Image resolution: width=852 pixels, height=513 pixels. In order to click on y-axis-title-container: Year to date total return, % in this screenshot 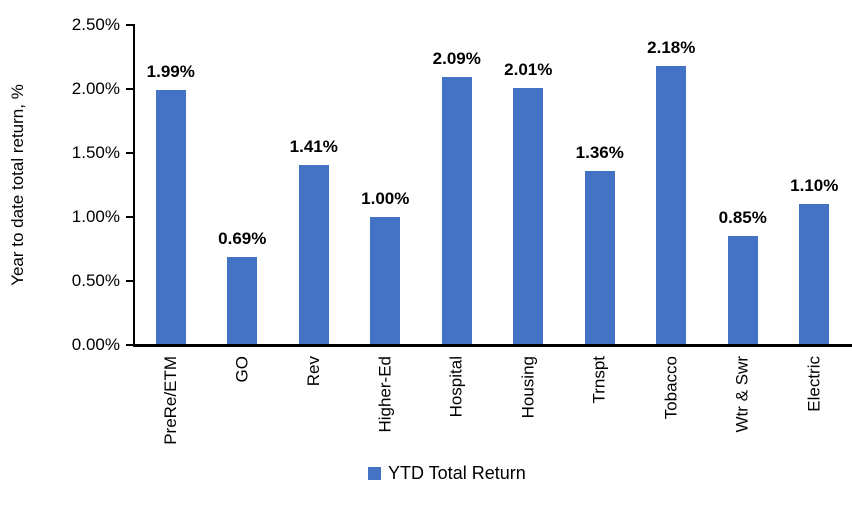, I will do `click(18, 185)`.